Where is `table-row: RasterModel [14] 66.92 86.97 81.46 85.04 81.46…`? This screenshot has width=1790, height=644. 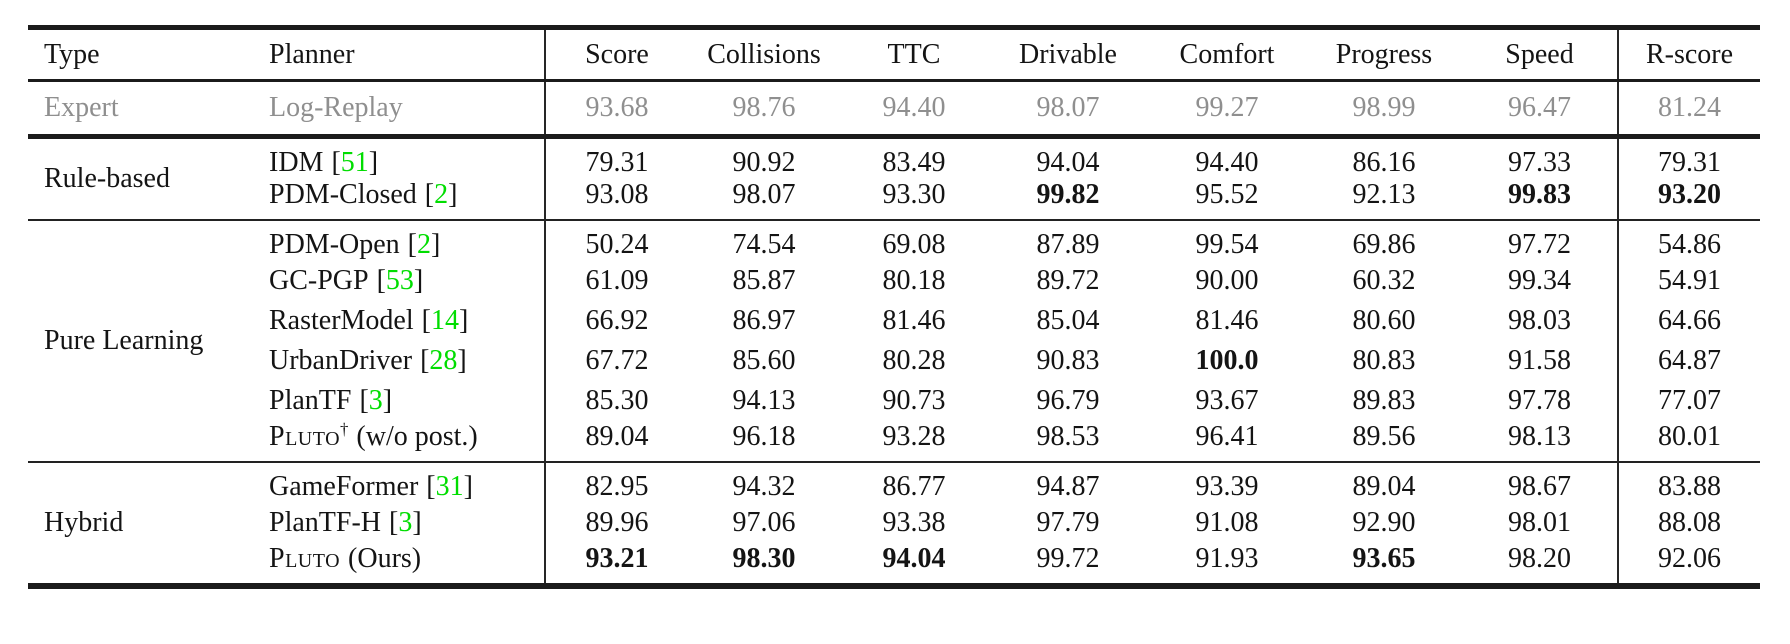
table-row: RasterModel [14] 66.92 86.97 81.46 85.04 81.46… is located at coordinates (894, 321).